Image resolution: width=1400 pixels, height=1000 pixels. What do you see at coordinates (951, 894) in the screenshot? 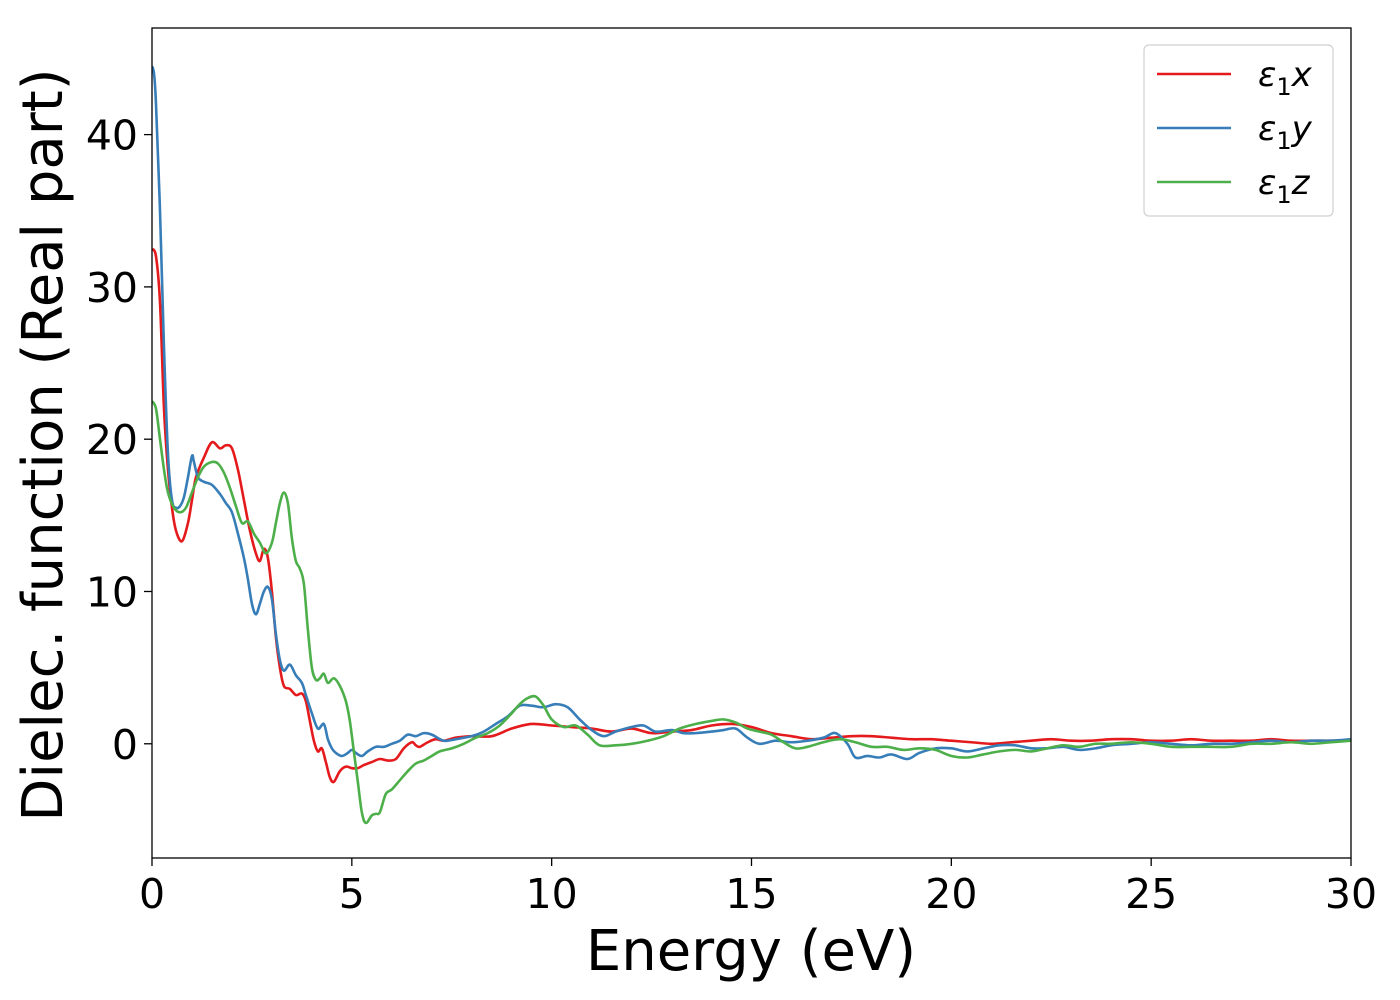
I see `x-tick-label: 20` at bounding box center [951, 894].